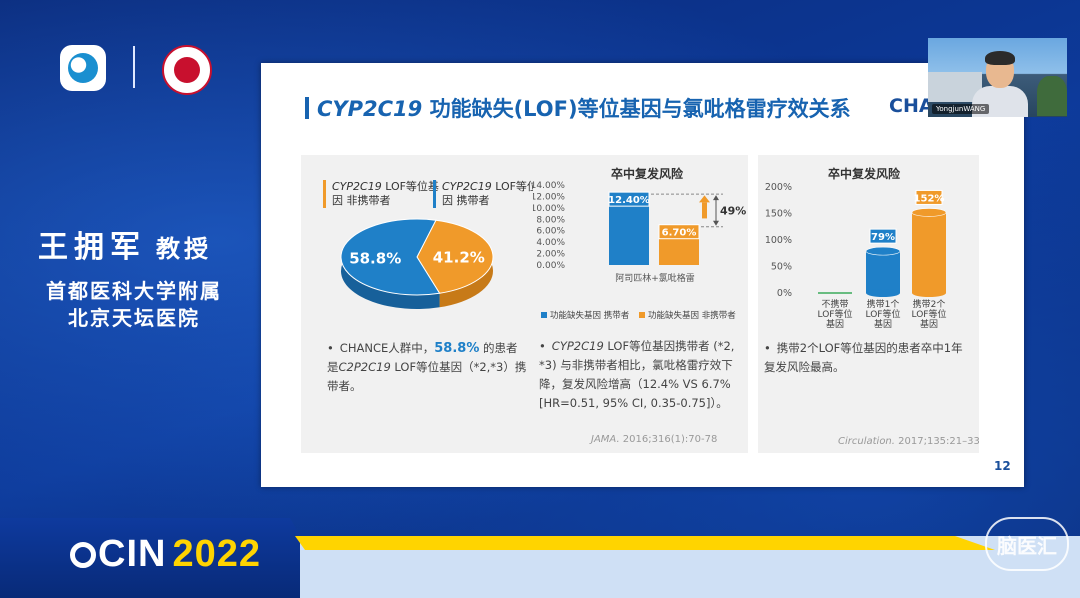 This screenshot has width=1080, height=598. I want to click on y-tick-label: 100%, so click(778, 240).